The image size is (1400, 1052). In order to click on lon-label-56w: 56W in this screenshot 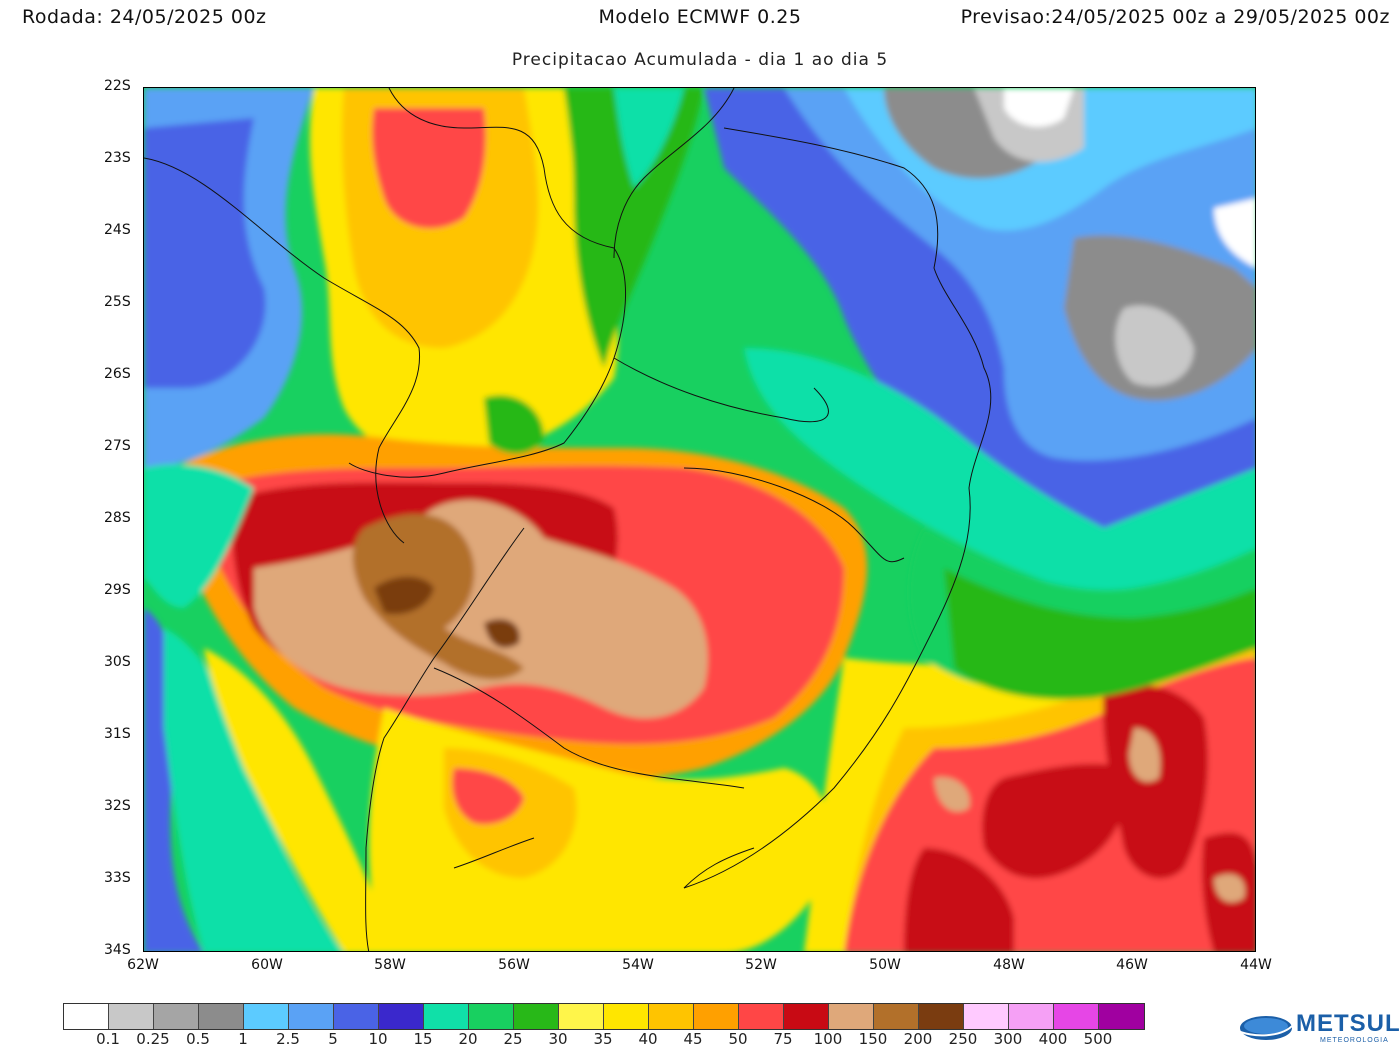, I will do `click(514, 965)`.